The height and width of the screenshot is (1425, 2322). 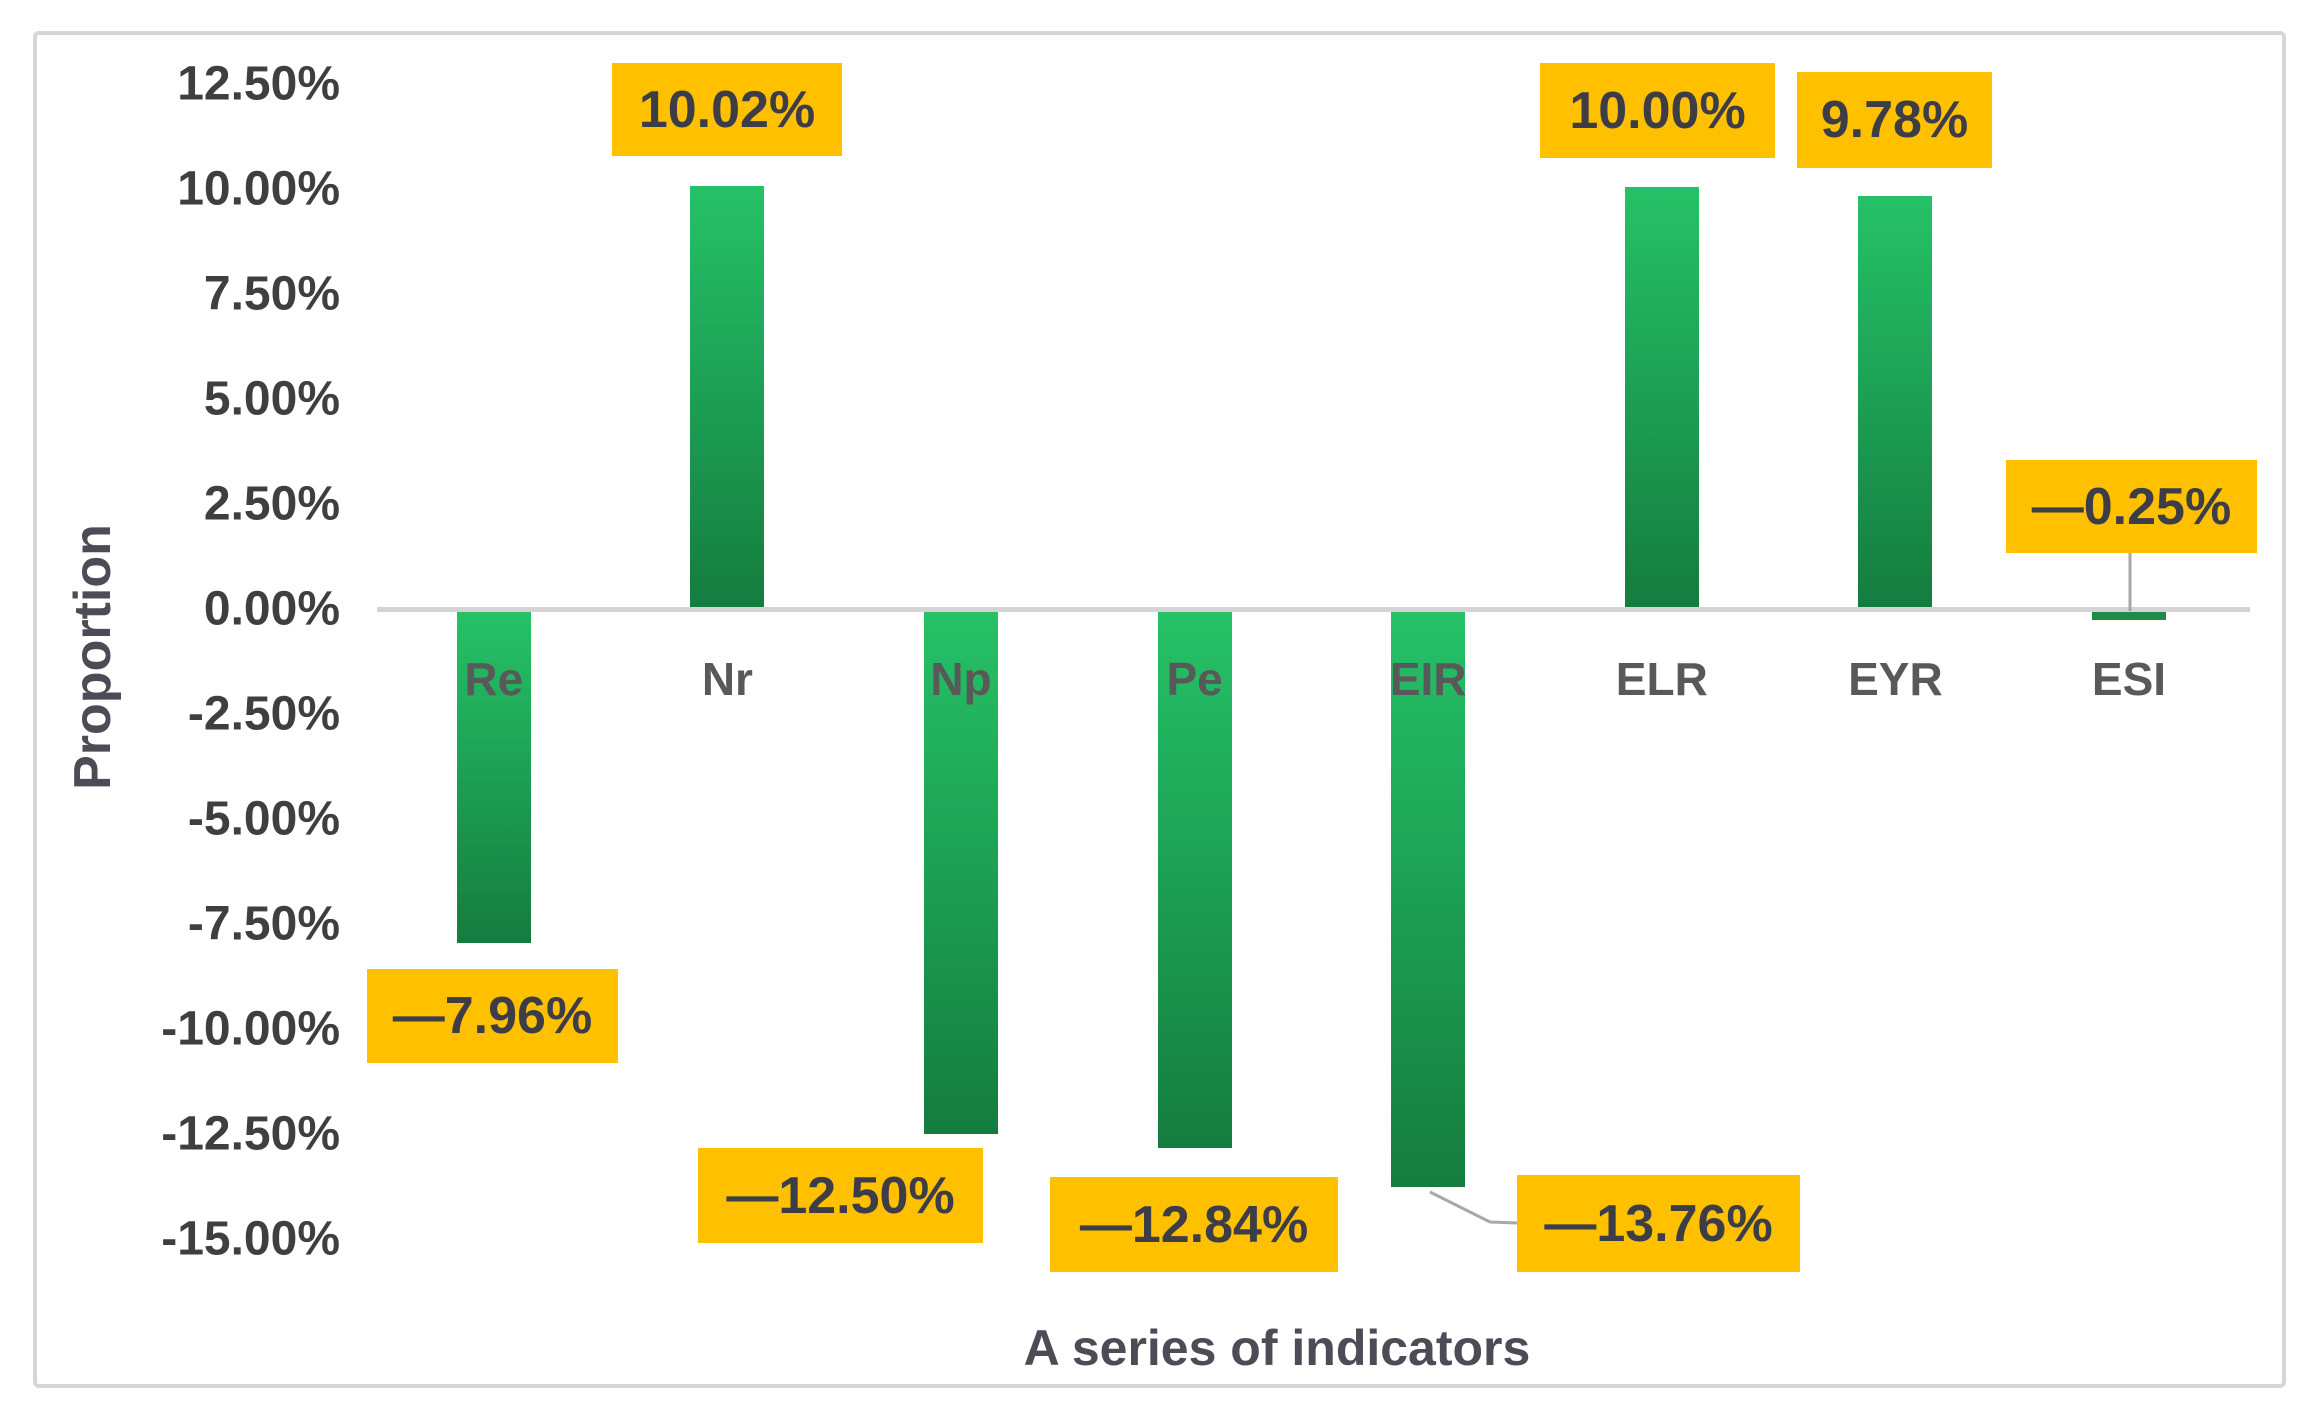 What do you see at coordinates (1661, 397) in the screenshot?
I see `bar-elr` at bounding box center [1661, 397].